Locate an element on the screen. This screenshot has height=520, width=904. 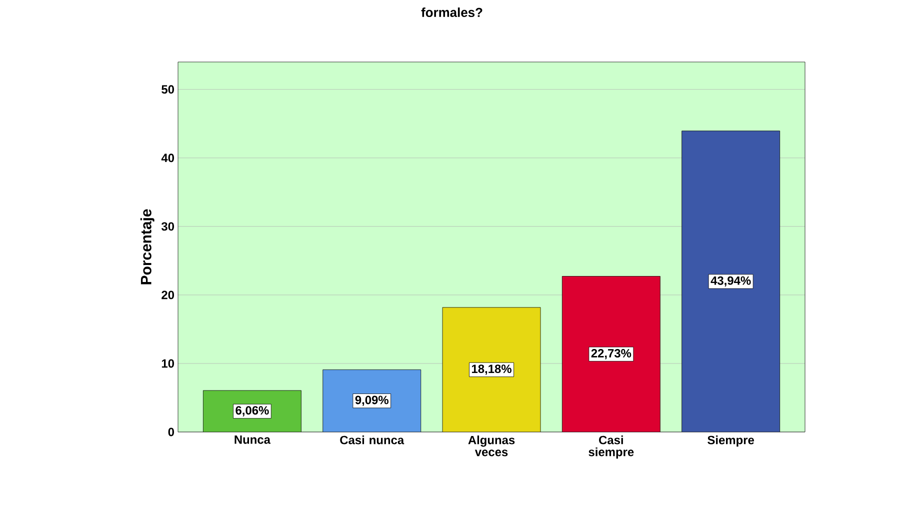
x-tick-label: Casi siempre is located at coordinates (611, 447).